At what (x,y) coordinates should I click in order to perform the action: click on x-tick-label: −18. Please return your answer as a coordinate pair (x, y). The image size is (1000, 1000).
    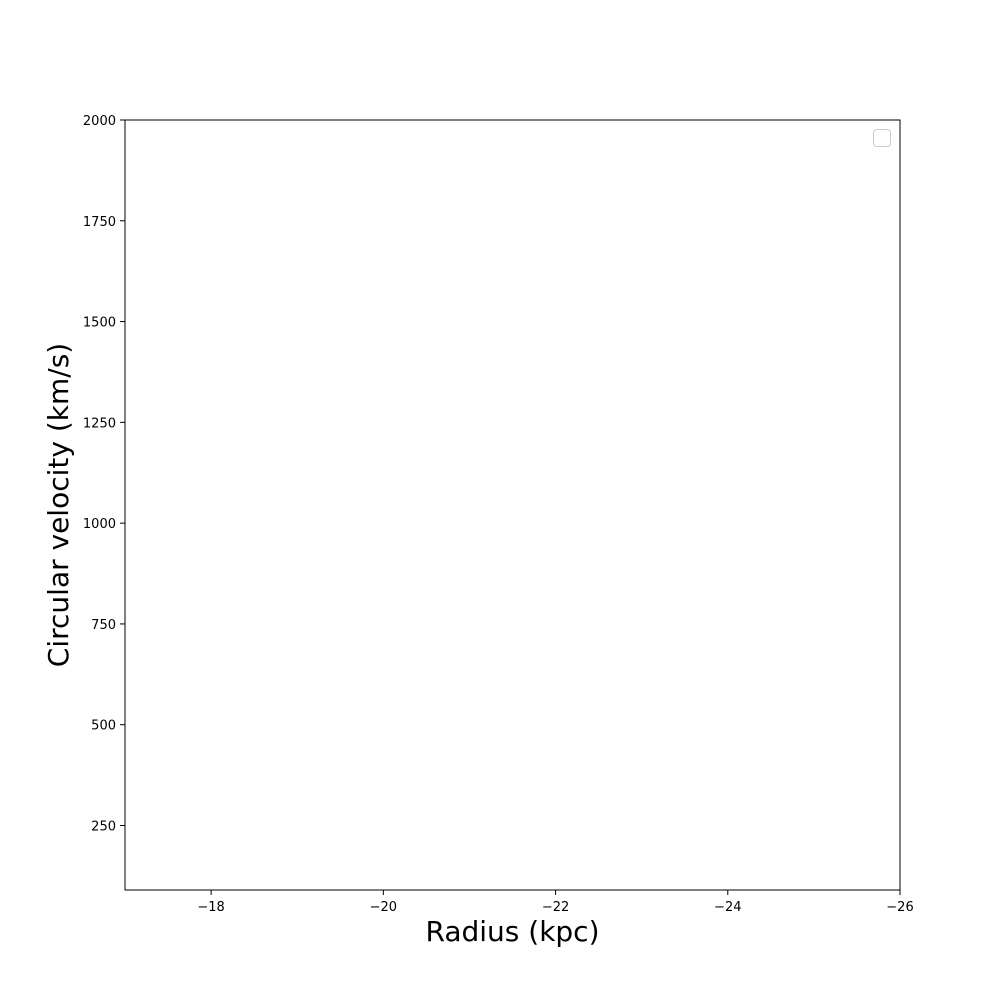
    Looking at the image, I should click on (210, 907).